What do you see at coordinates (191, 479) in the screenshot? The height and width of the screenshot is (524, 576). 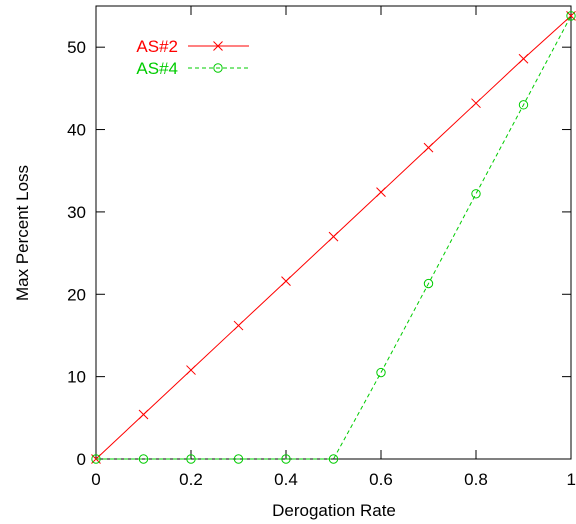 I see `x-tick-label: 0.2` at bounding box center [191, 479].